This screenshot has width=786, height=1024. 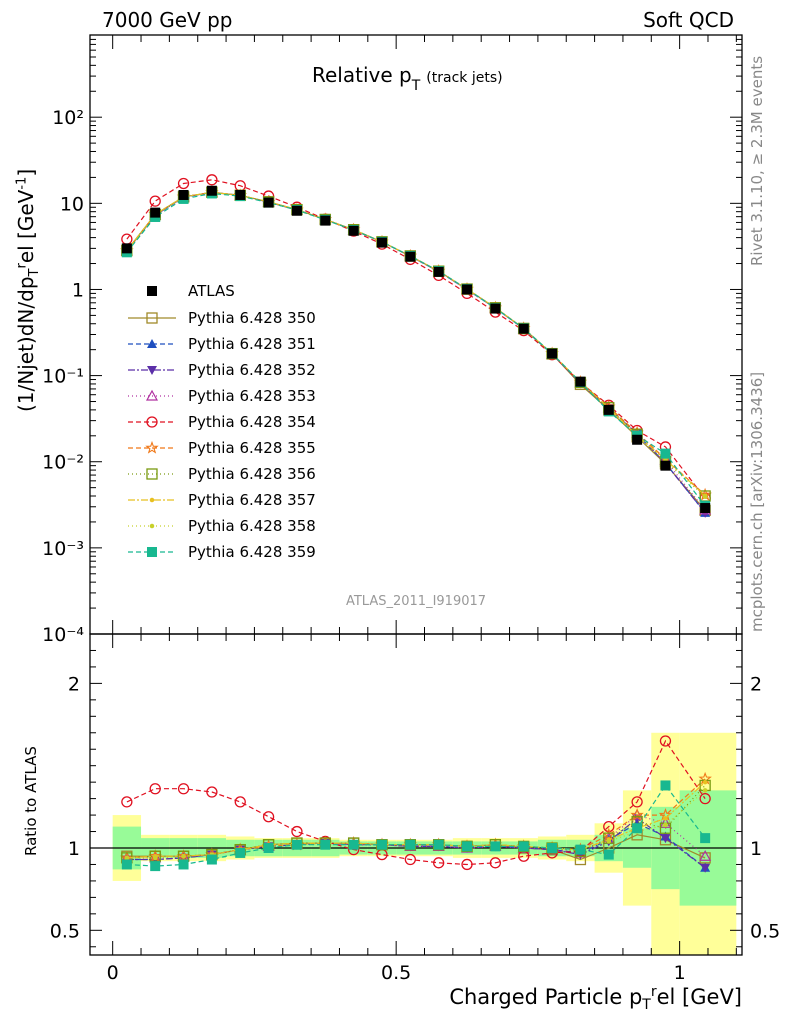 What do you see at coordinates (74, 684) in the screenshot?
I see `ratio-y-tick-label: 2` at bounding box center [74, 684].